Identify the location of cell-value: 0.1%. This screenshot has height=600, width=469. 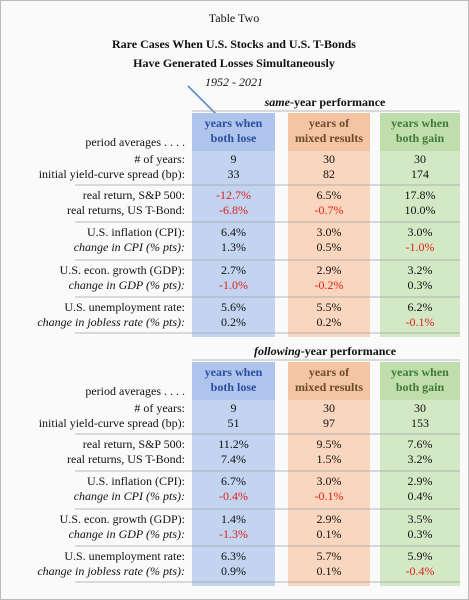
(329, 534).